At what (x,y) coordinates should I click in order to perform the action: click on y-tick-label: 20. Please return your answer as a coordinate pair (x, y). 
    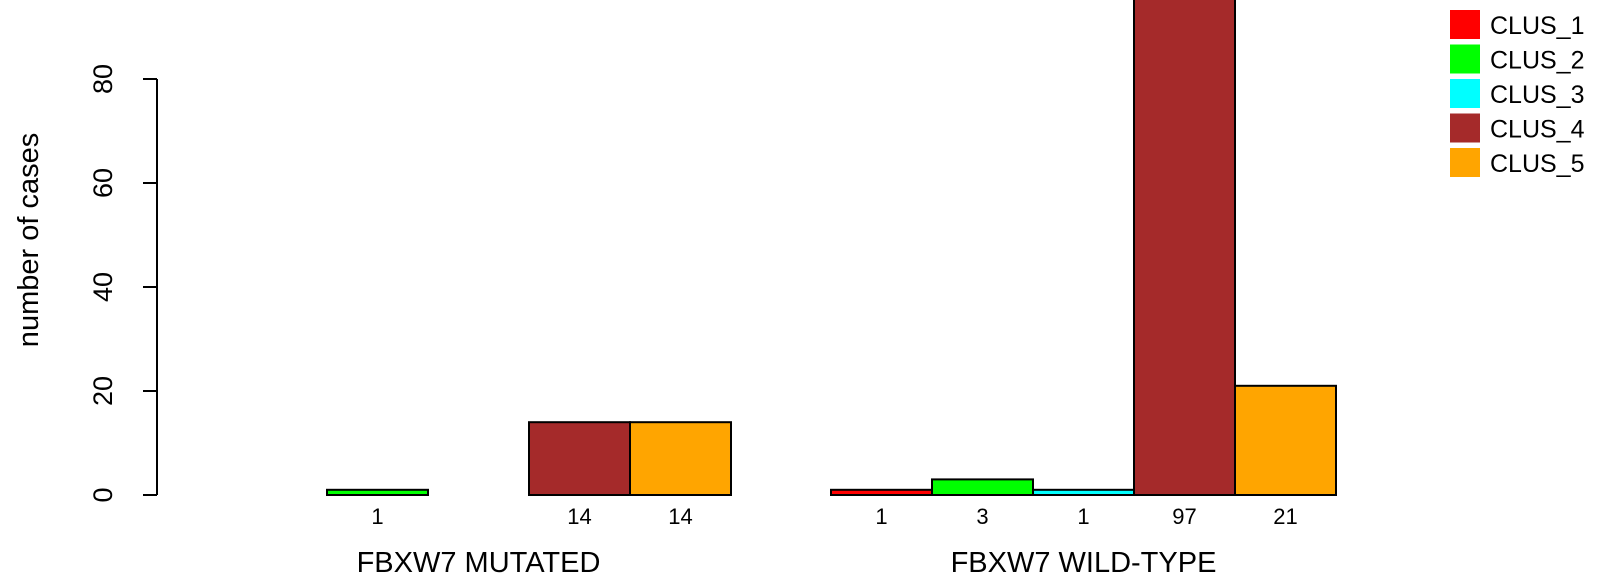
    Looking at the image, I should click on (103, 391).